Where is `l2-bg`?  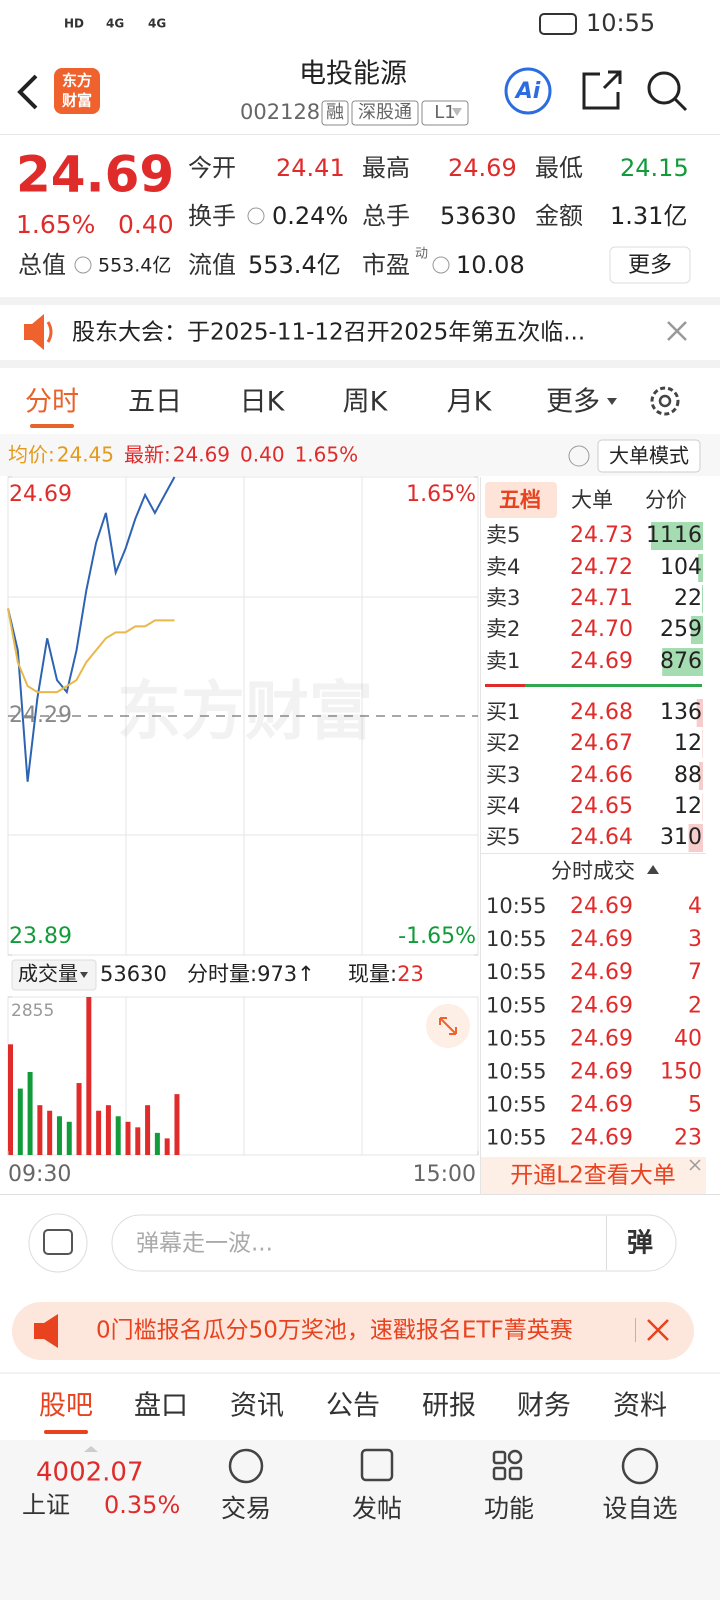 l2-bg is located at coordinates (593, 1175).